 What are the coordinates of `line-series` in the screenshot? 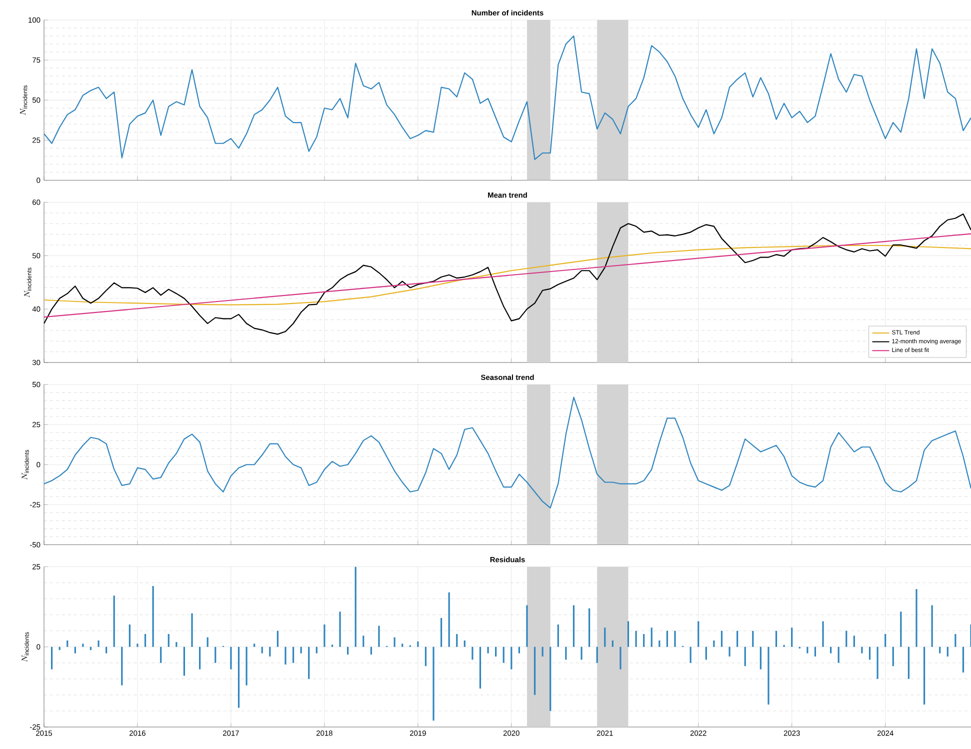 It's located at (507, 275).